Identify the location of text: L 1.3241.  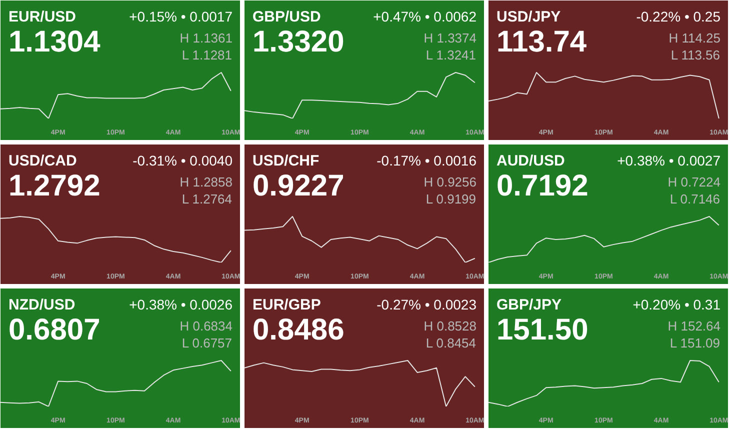
(451, 55).